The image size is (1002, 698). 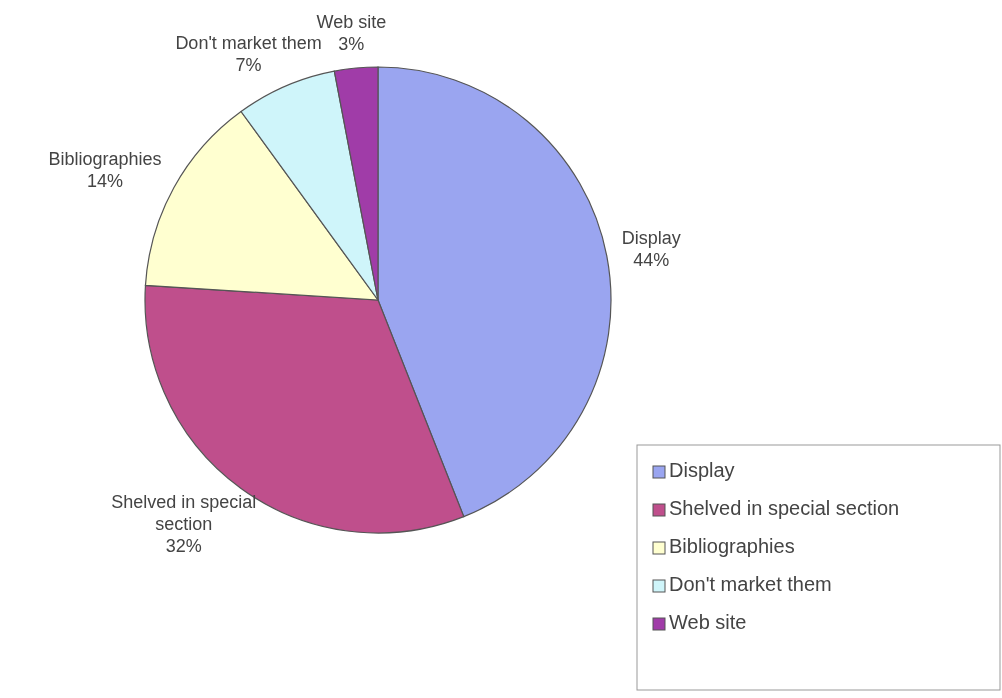 What do you see at coordinates (105, 159) in the screenshot?
I see `slice-label: Bibliographies` at bounding box center [105, 159].